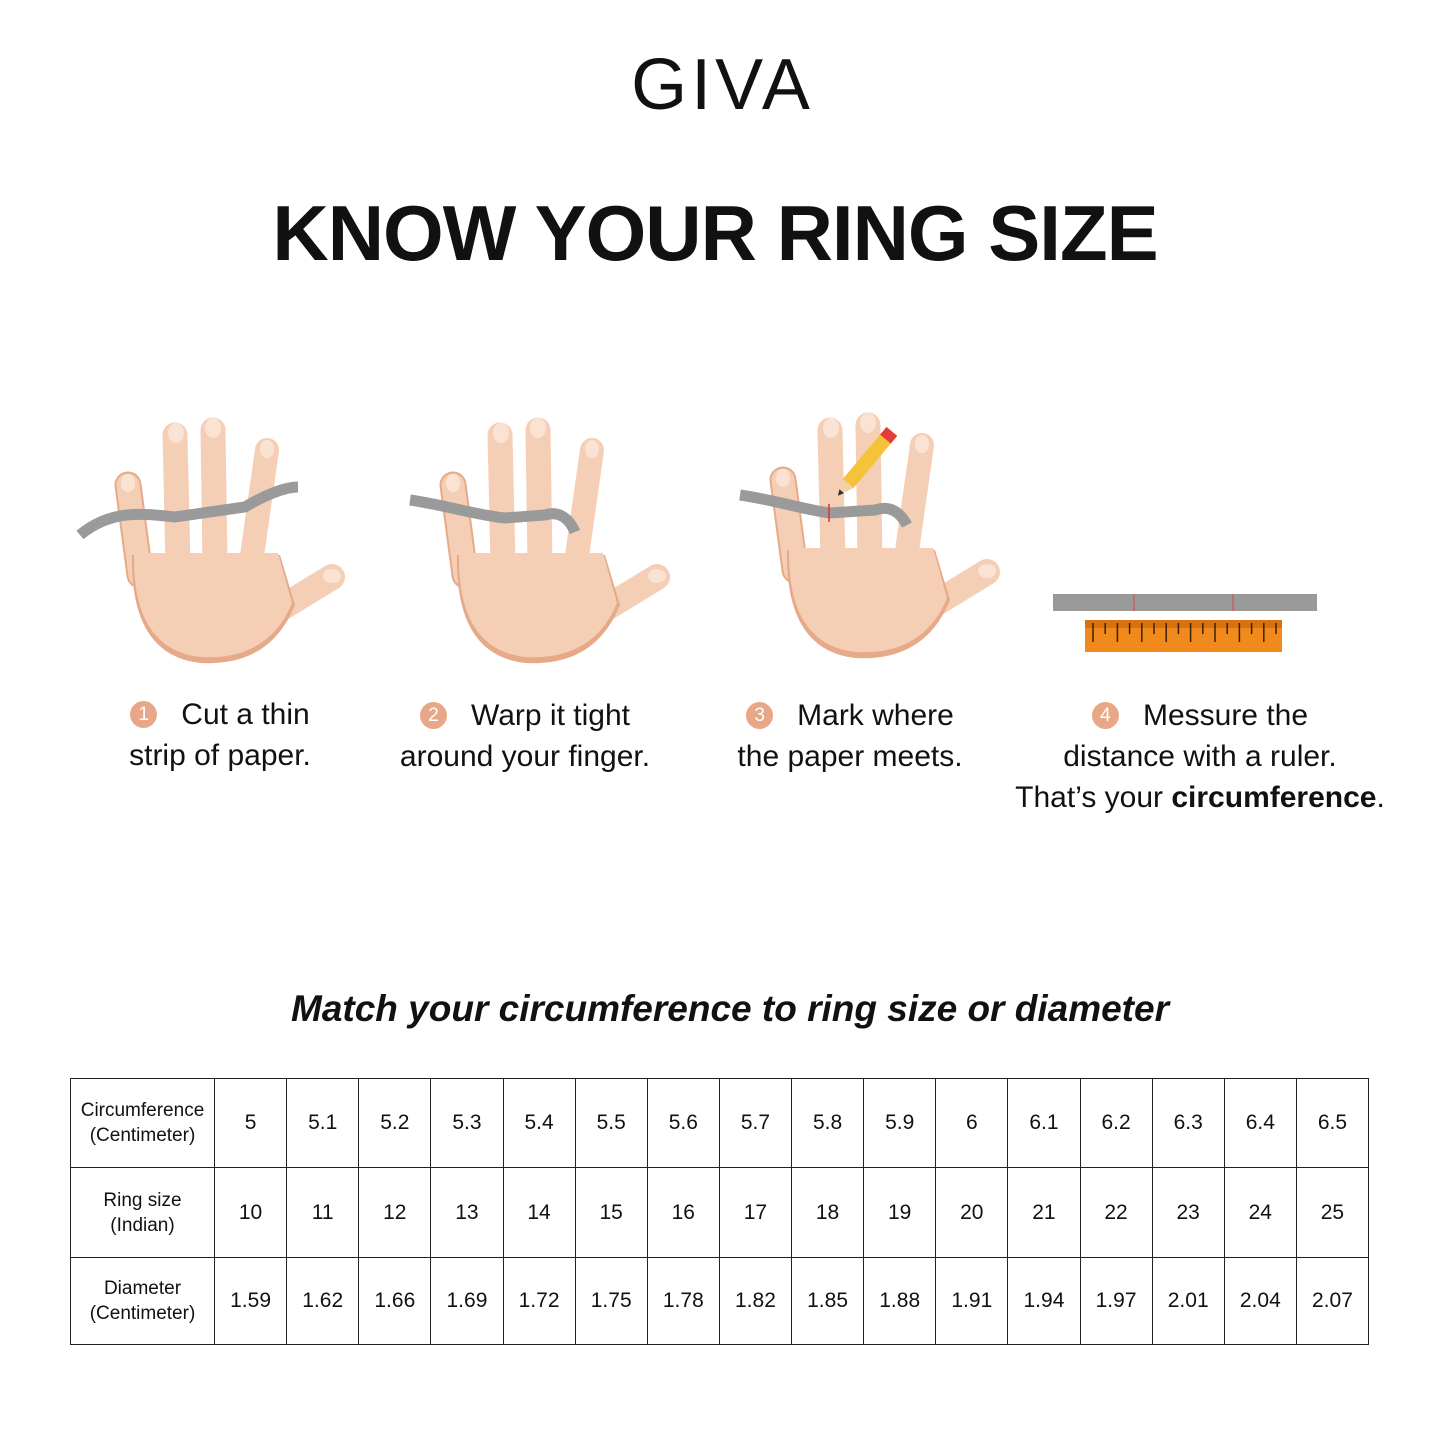 This screenshot has height=1445, width=1445. I want to click on table-cell: 11, so click(323, 1212).